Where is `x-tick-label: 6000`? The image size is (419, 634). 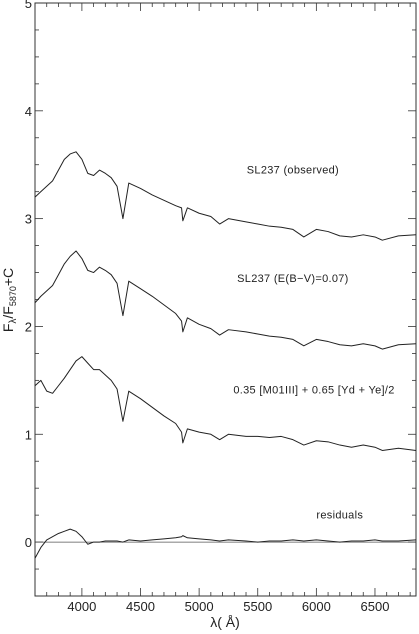 x-tick-label: 6000 is located at coordinates (316, 606).